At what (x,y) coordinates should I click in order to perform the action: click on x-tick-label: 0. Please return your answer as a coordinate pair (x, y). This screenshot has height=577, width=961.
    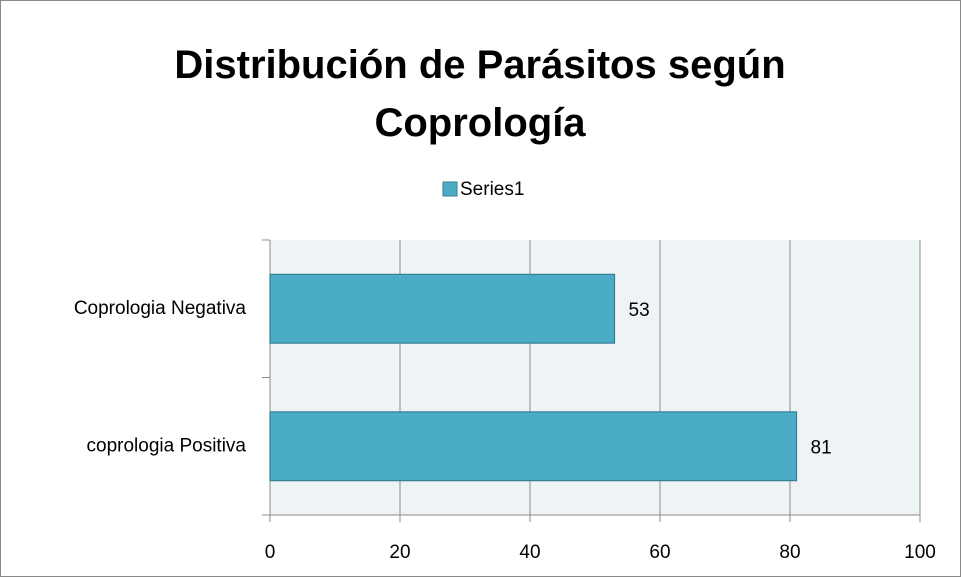
    Looking at the image, I should click on (270, 552).